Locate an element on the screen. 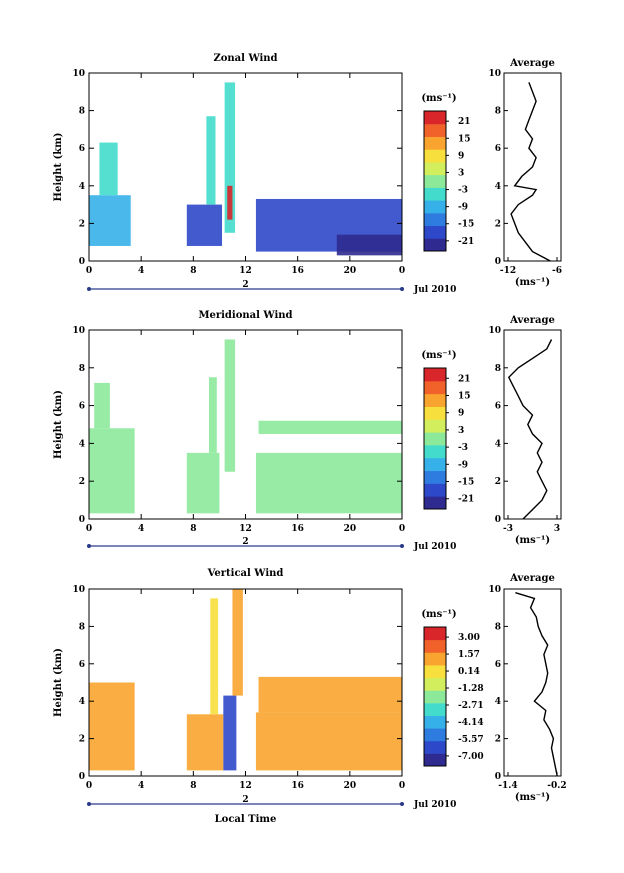 The image size is (624, 873). average-y-tick-label: 6 is located at coordinates (498, 407).